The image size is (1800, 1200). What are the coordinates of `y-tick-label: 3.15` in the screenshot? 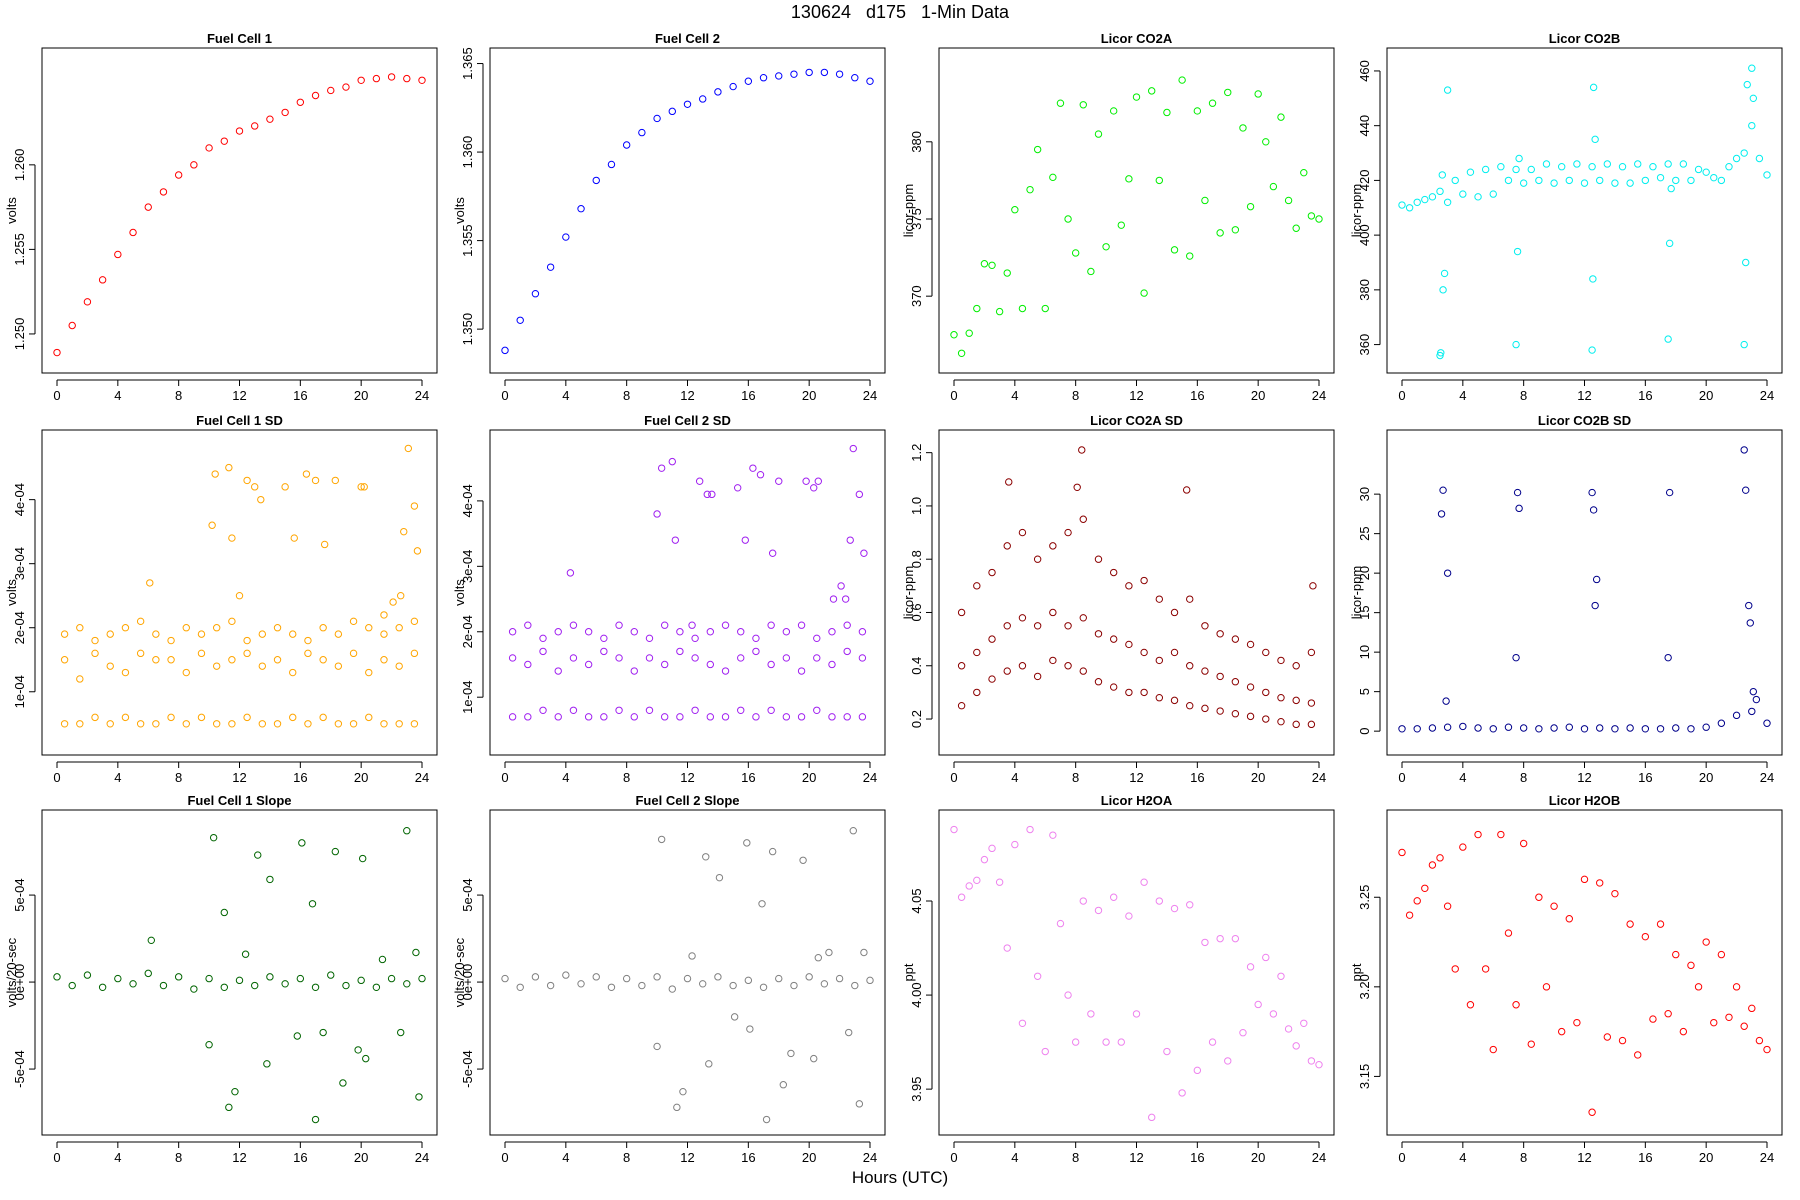 It's located at (1364, 1076).